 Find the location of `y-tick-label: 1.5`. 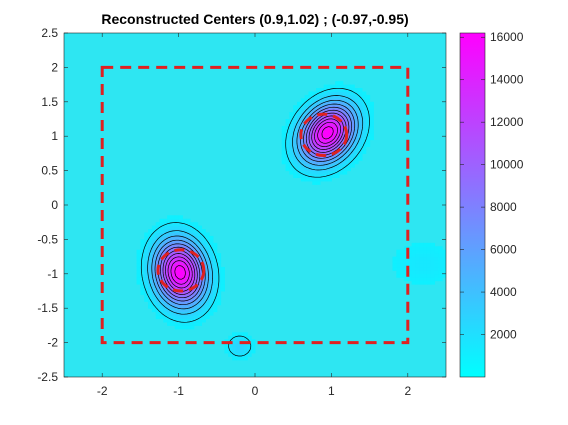

y-tick-label: 1.5 is located at coordinates (49, 102).